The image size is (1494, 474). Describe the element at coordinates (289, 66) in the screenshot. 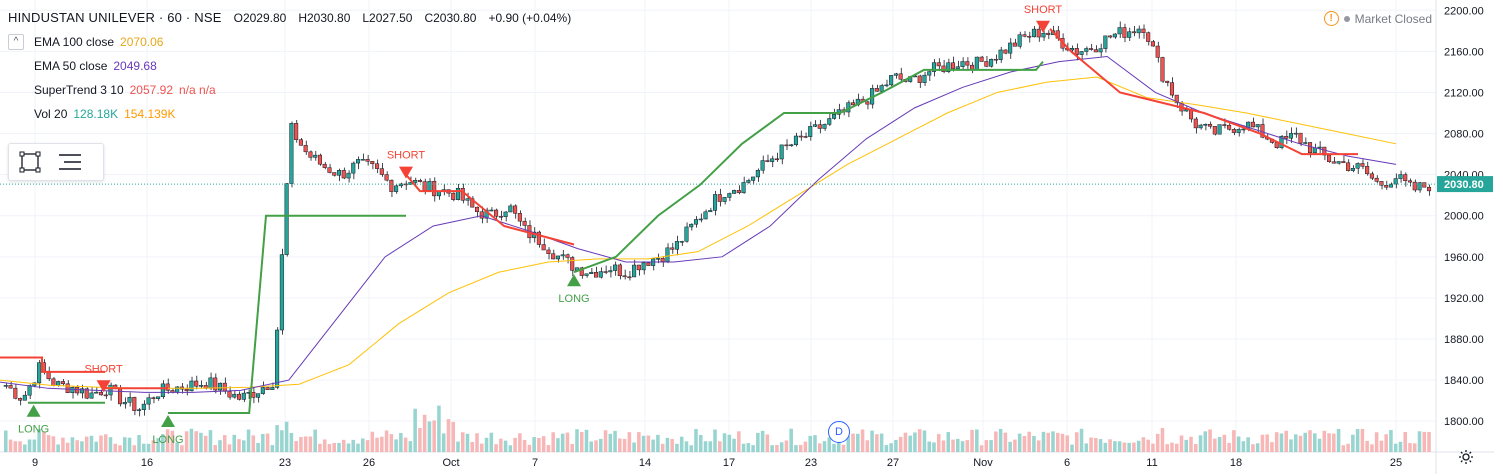

I see `legend-ema50: EMA 50 close 2049.68` at that location.